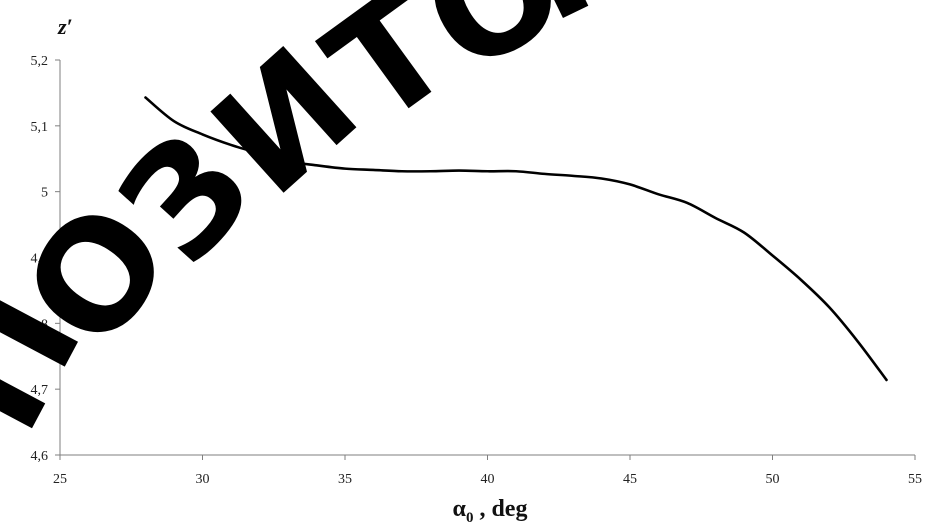 This screenshot has height=527, width=932. What do you see at coordinates (345, 479) in the screenshot?
I see `x-tick-label: 35` at bounding box center [345, 479].